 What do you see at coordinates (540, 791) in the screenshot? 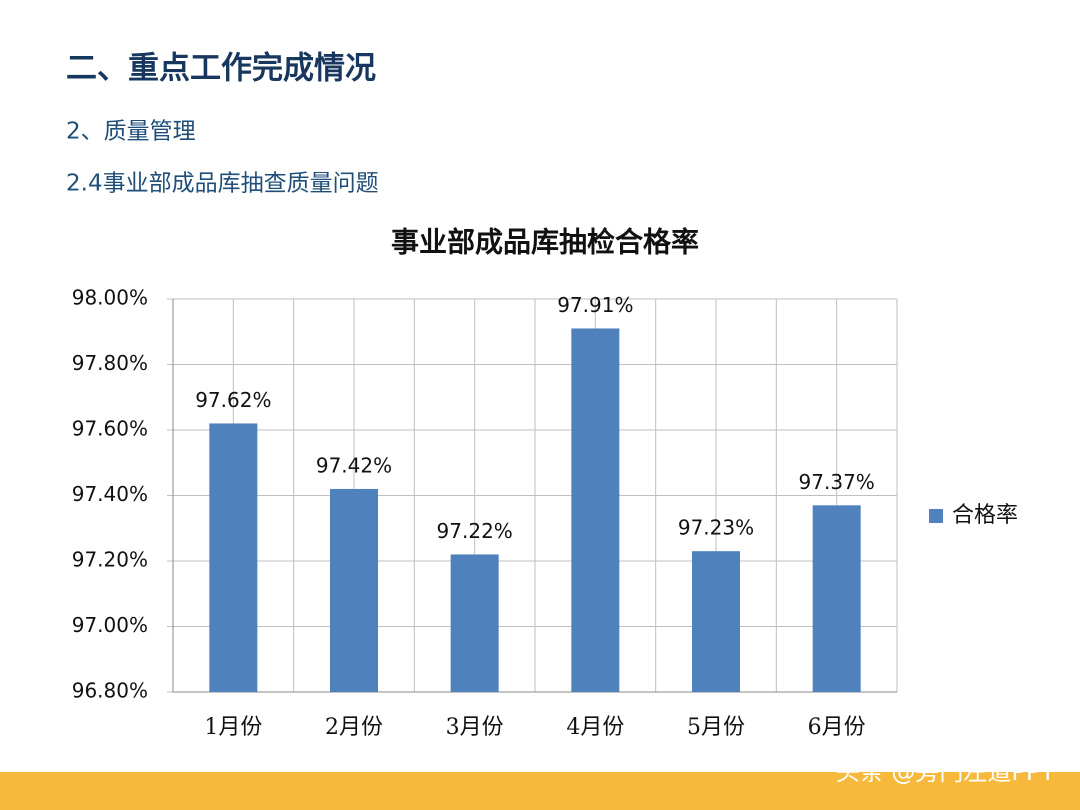
I see `footer-band` at bounding box center [540, 791].